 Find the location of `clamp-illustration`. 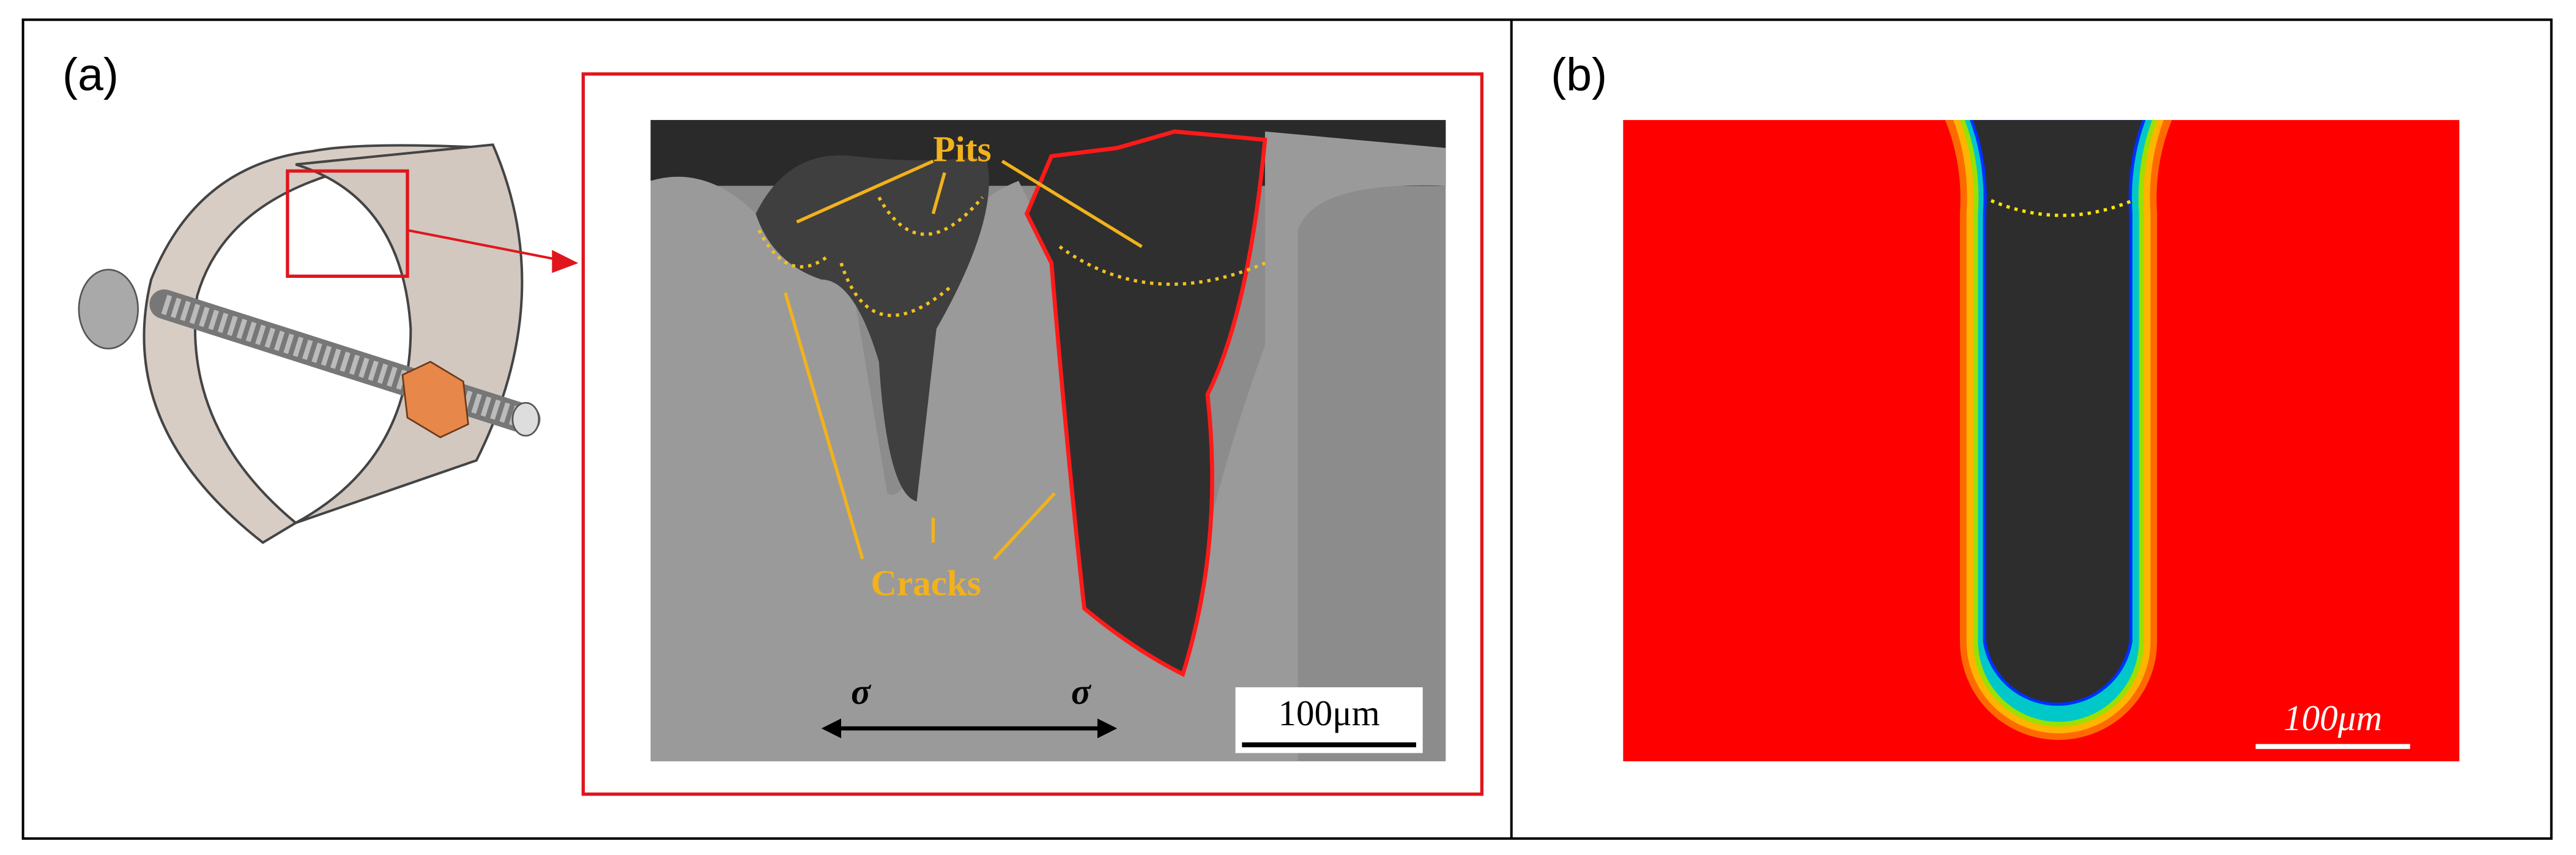

clamp-illustration is located at coordinates (328, 343).